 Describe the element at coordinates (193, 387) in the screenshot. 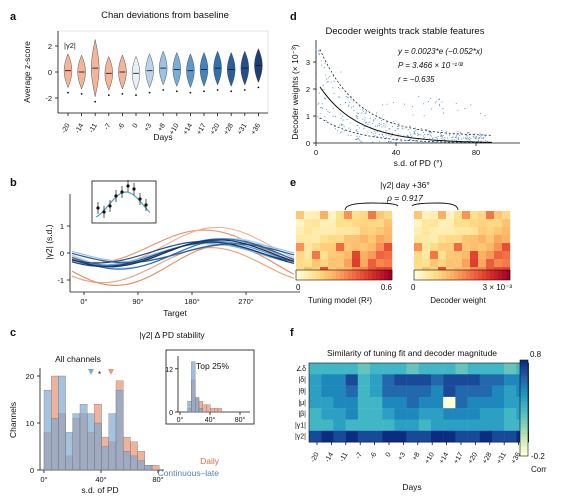

I see `panel-c-inset-bar-late` at that location.